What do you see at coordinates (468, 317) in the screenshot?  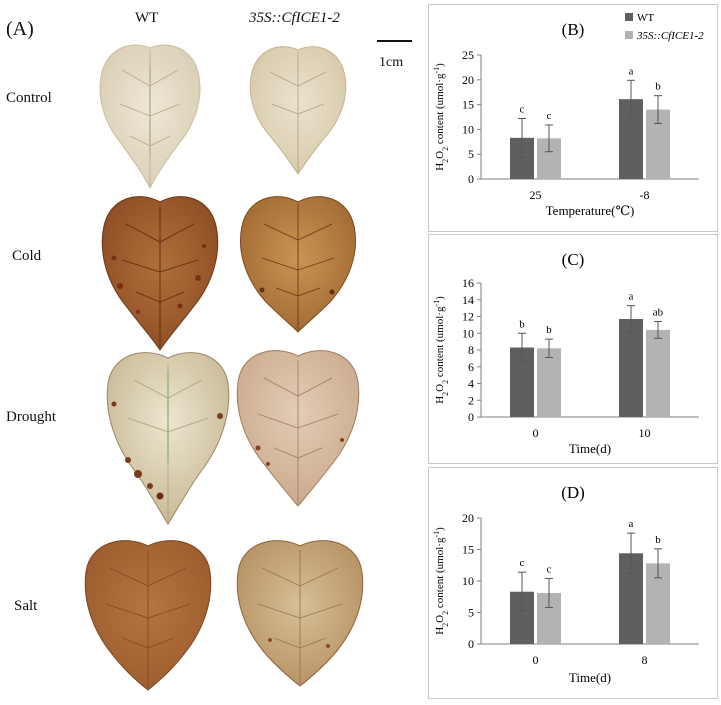 I see `y-tick-label: 12` at bounding box center [468, 317].